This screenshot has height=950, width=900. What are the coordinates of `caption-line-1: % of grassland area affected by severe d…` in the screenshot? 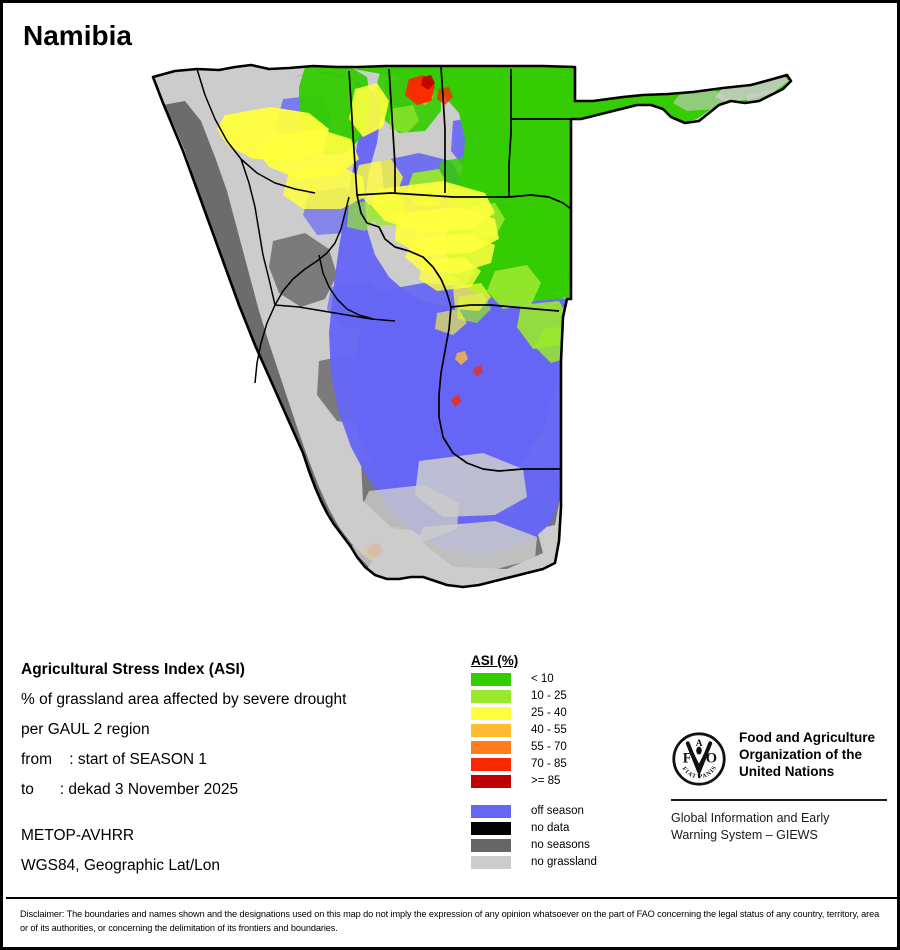 It's located at (184, 699).